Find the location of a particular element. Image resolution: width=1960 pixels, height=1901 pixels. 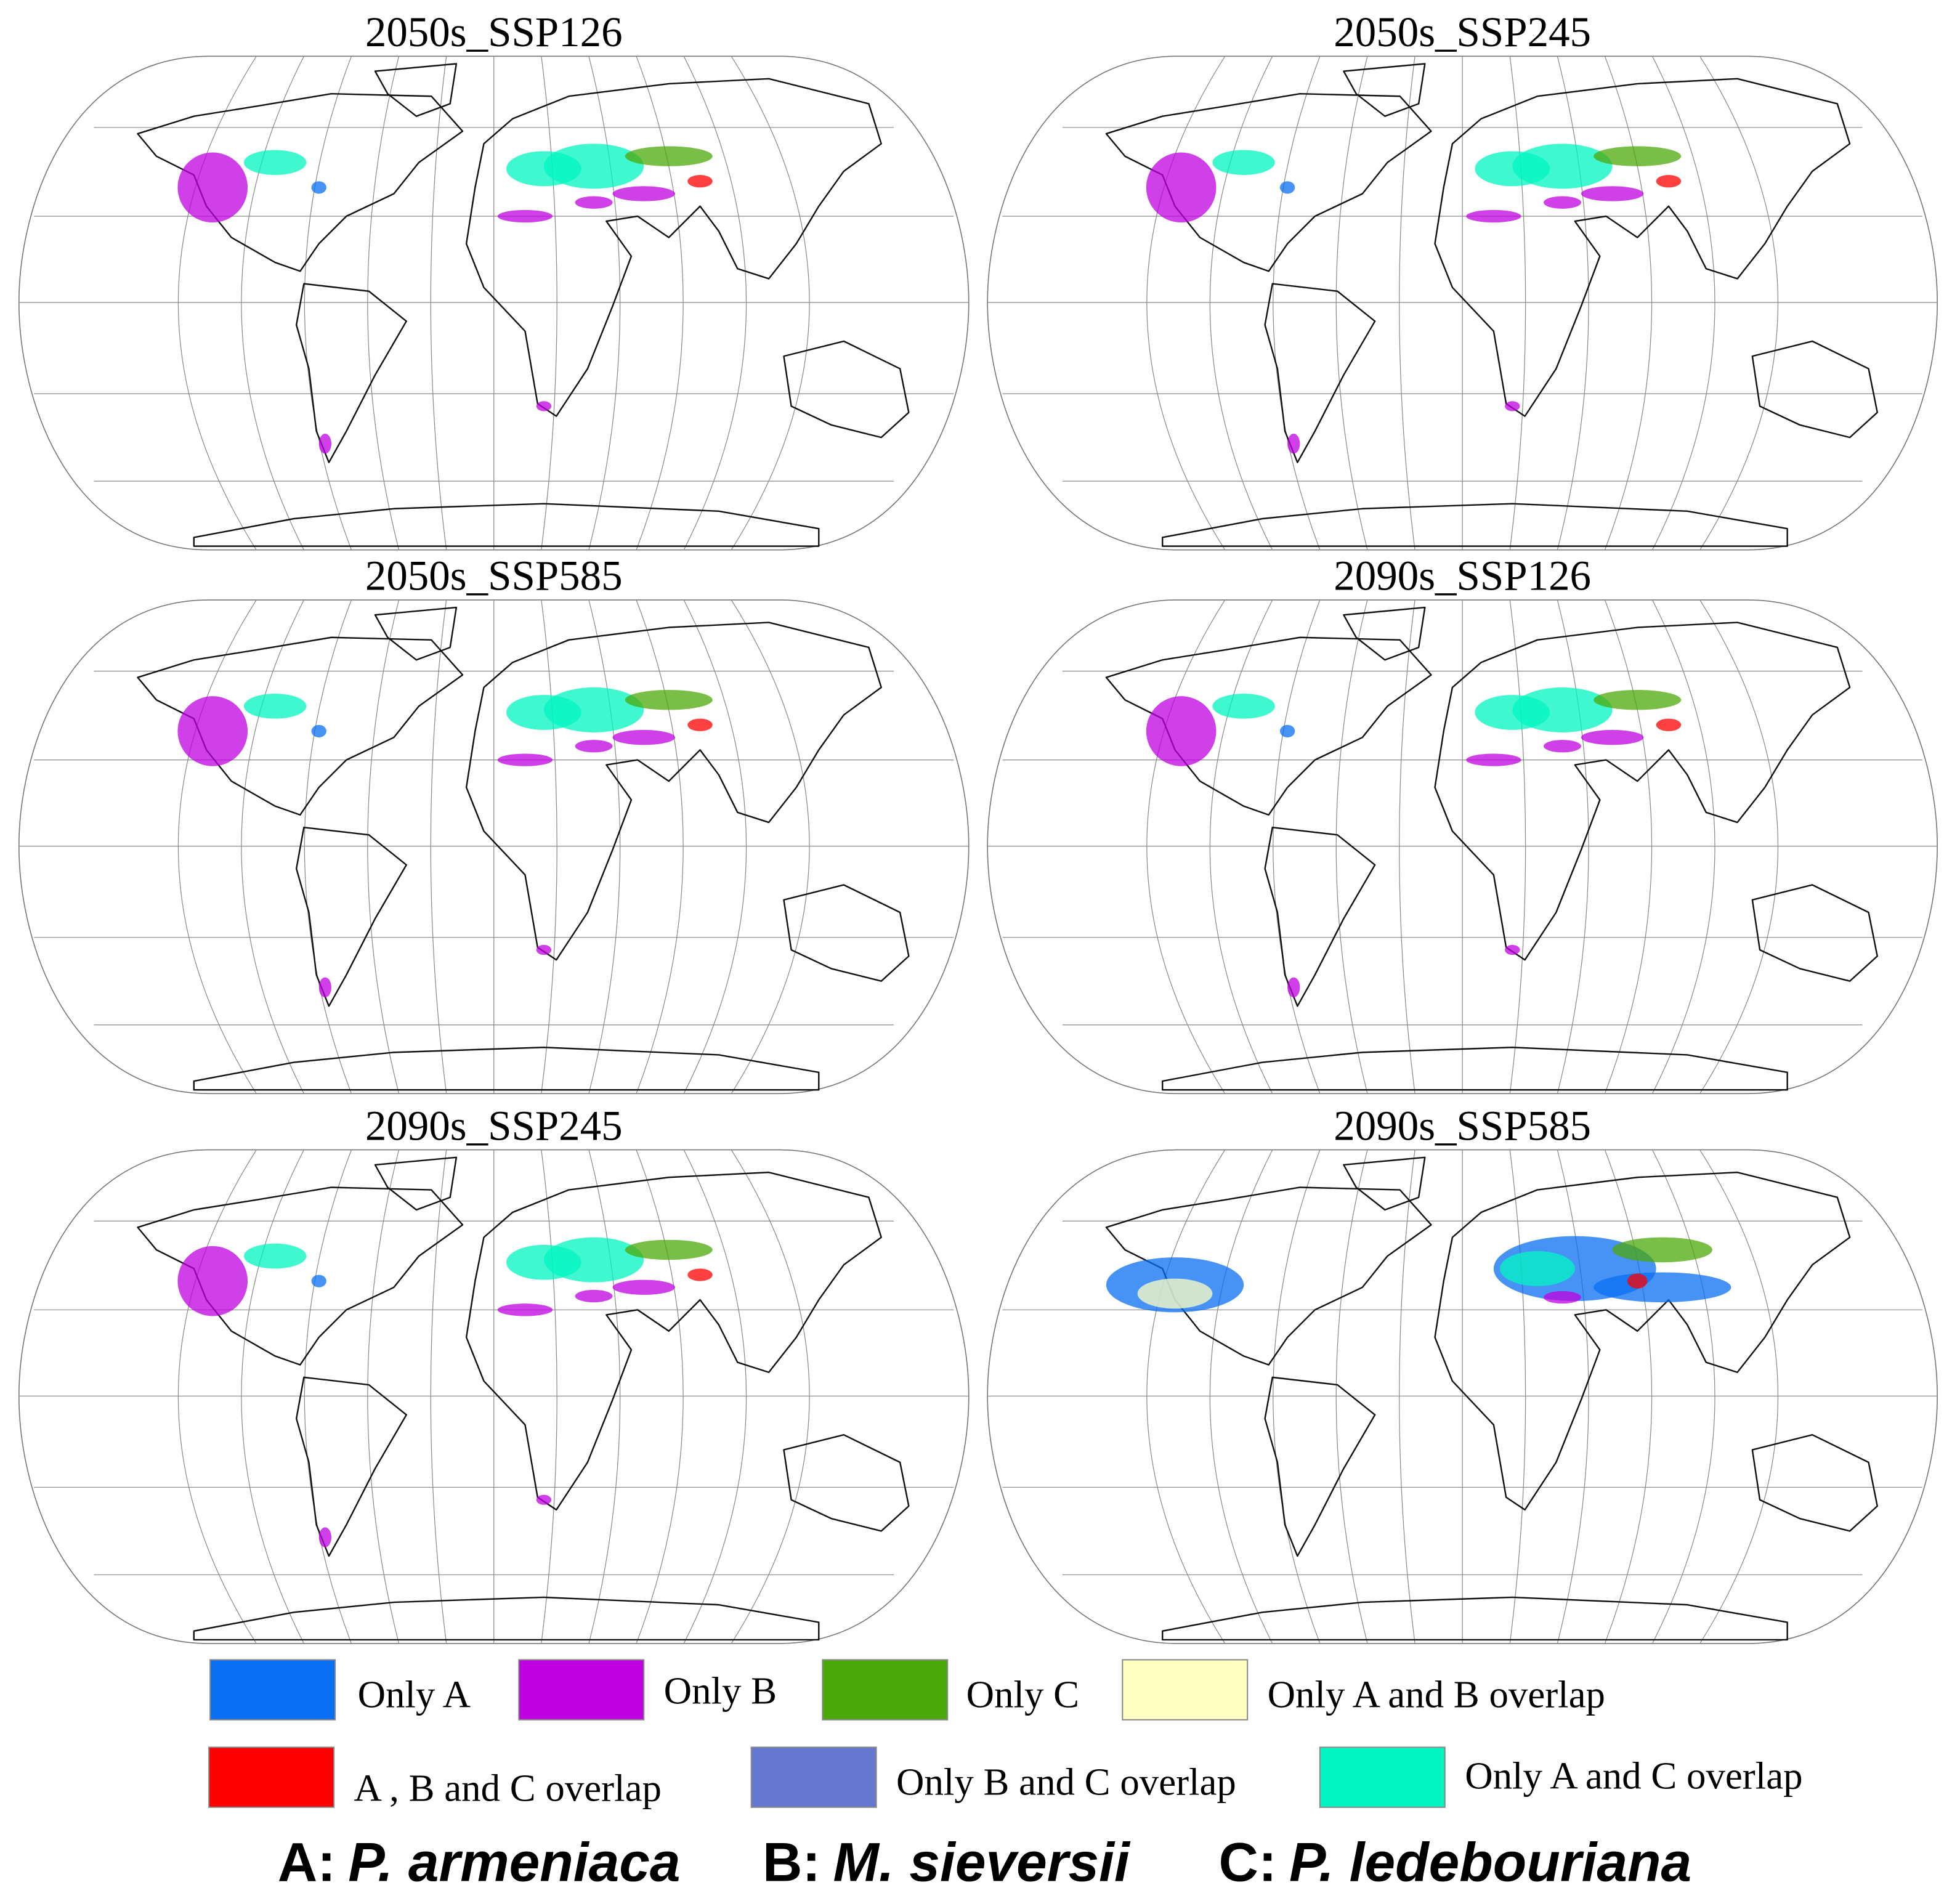

species-name: M. sieversii is located at coordinates (982, 1862).